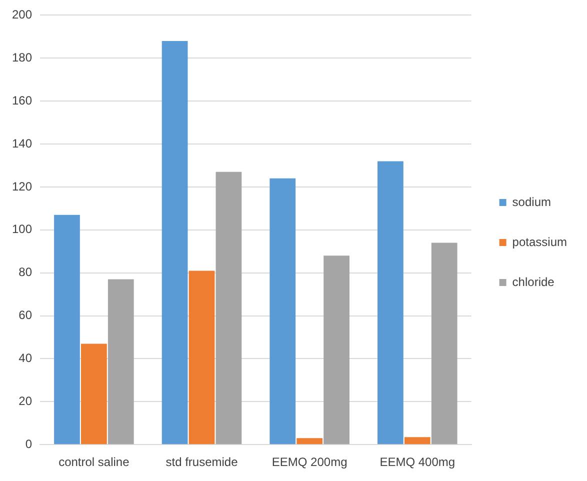 Image resolution: width=587 pixels, height=481 pixels. What do you see at coordinates (22, 100) in the screenshot?
I see `y-tick-label: 160` at bounding box center [22, 100].